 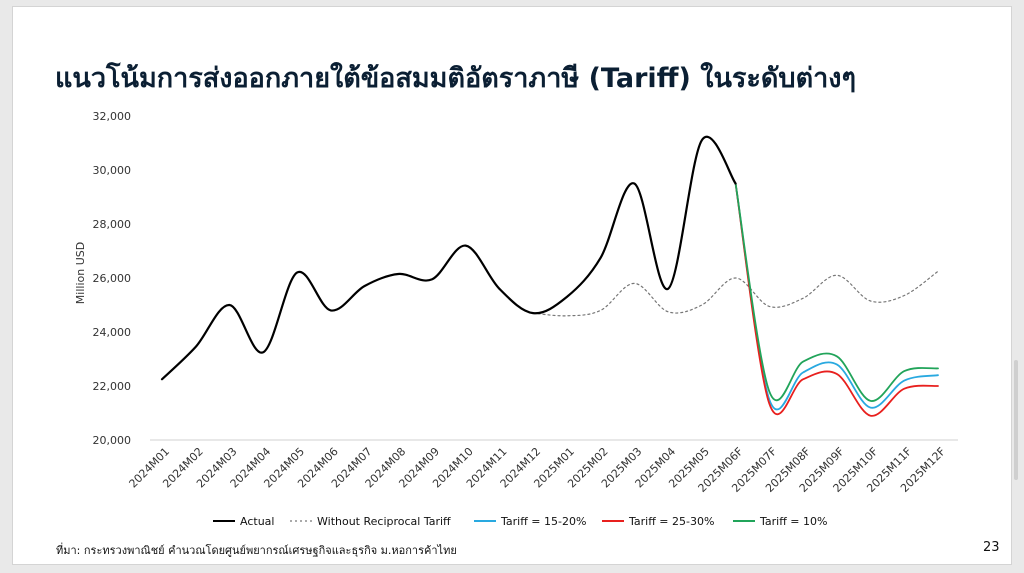 I want to click on page-number: 23, so click(x=991, y=547).